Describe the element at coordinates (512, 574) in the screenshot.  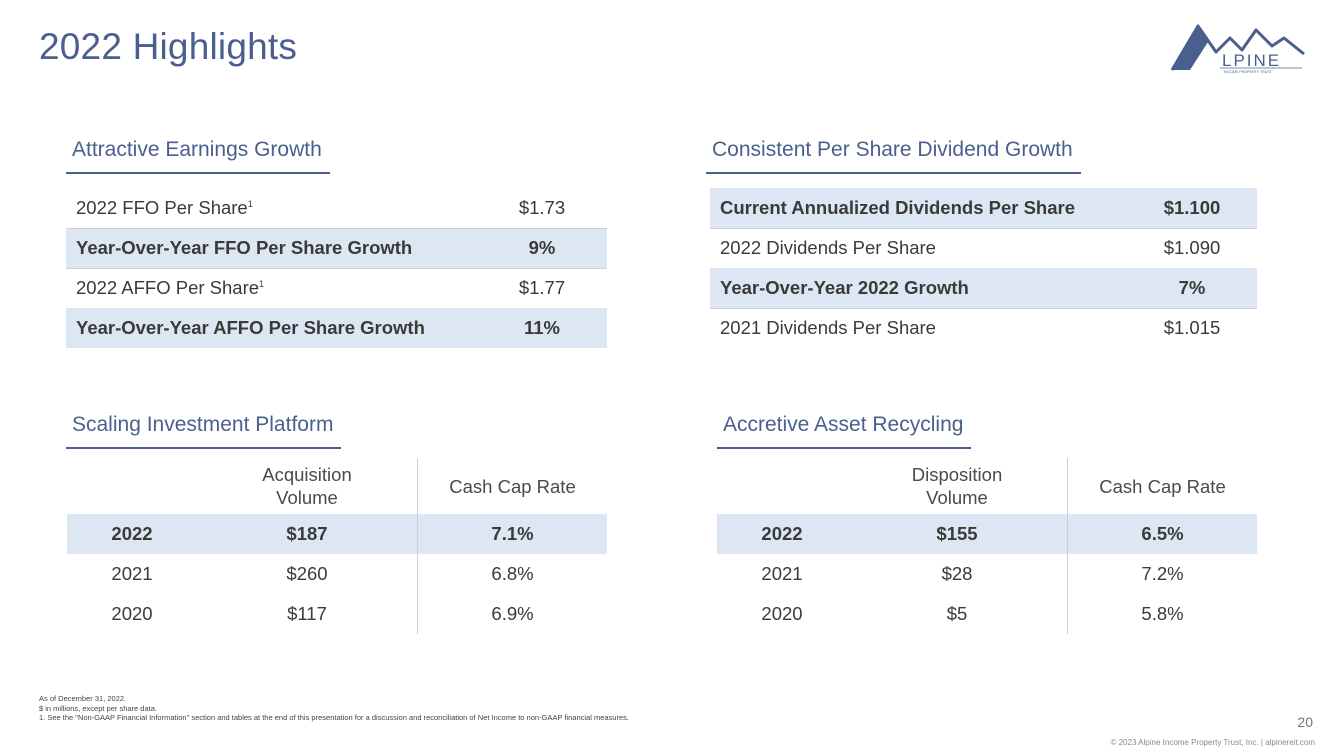
I see `rate-cell: 6.8%` at that location.